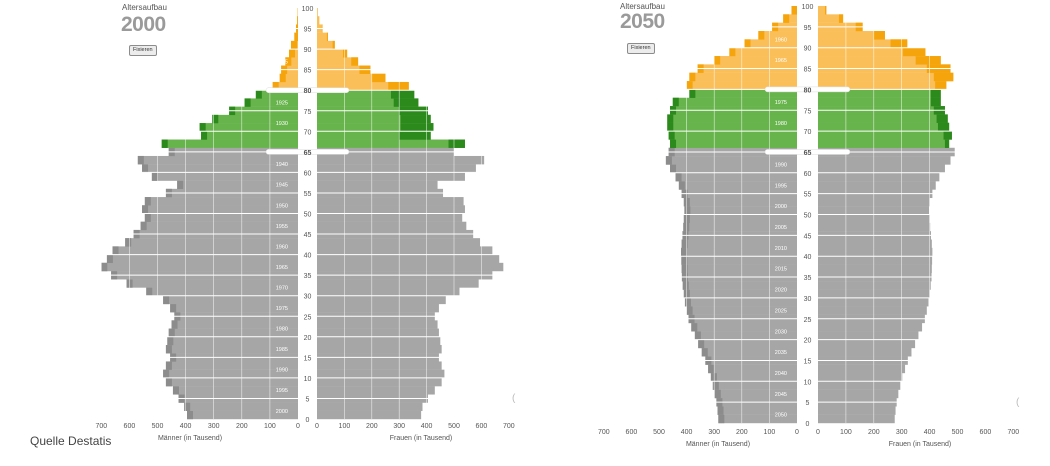  Describe the element at coordinates (308, 297) in the screenshot. I see `age-tick-label: 30` at that location.